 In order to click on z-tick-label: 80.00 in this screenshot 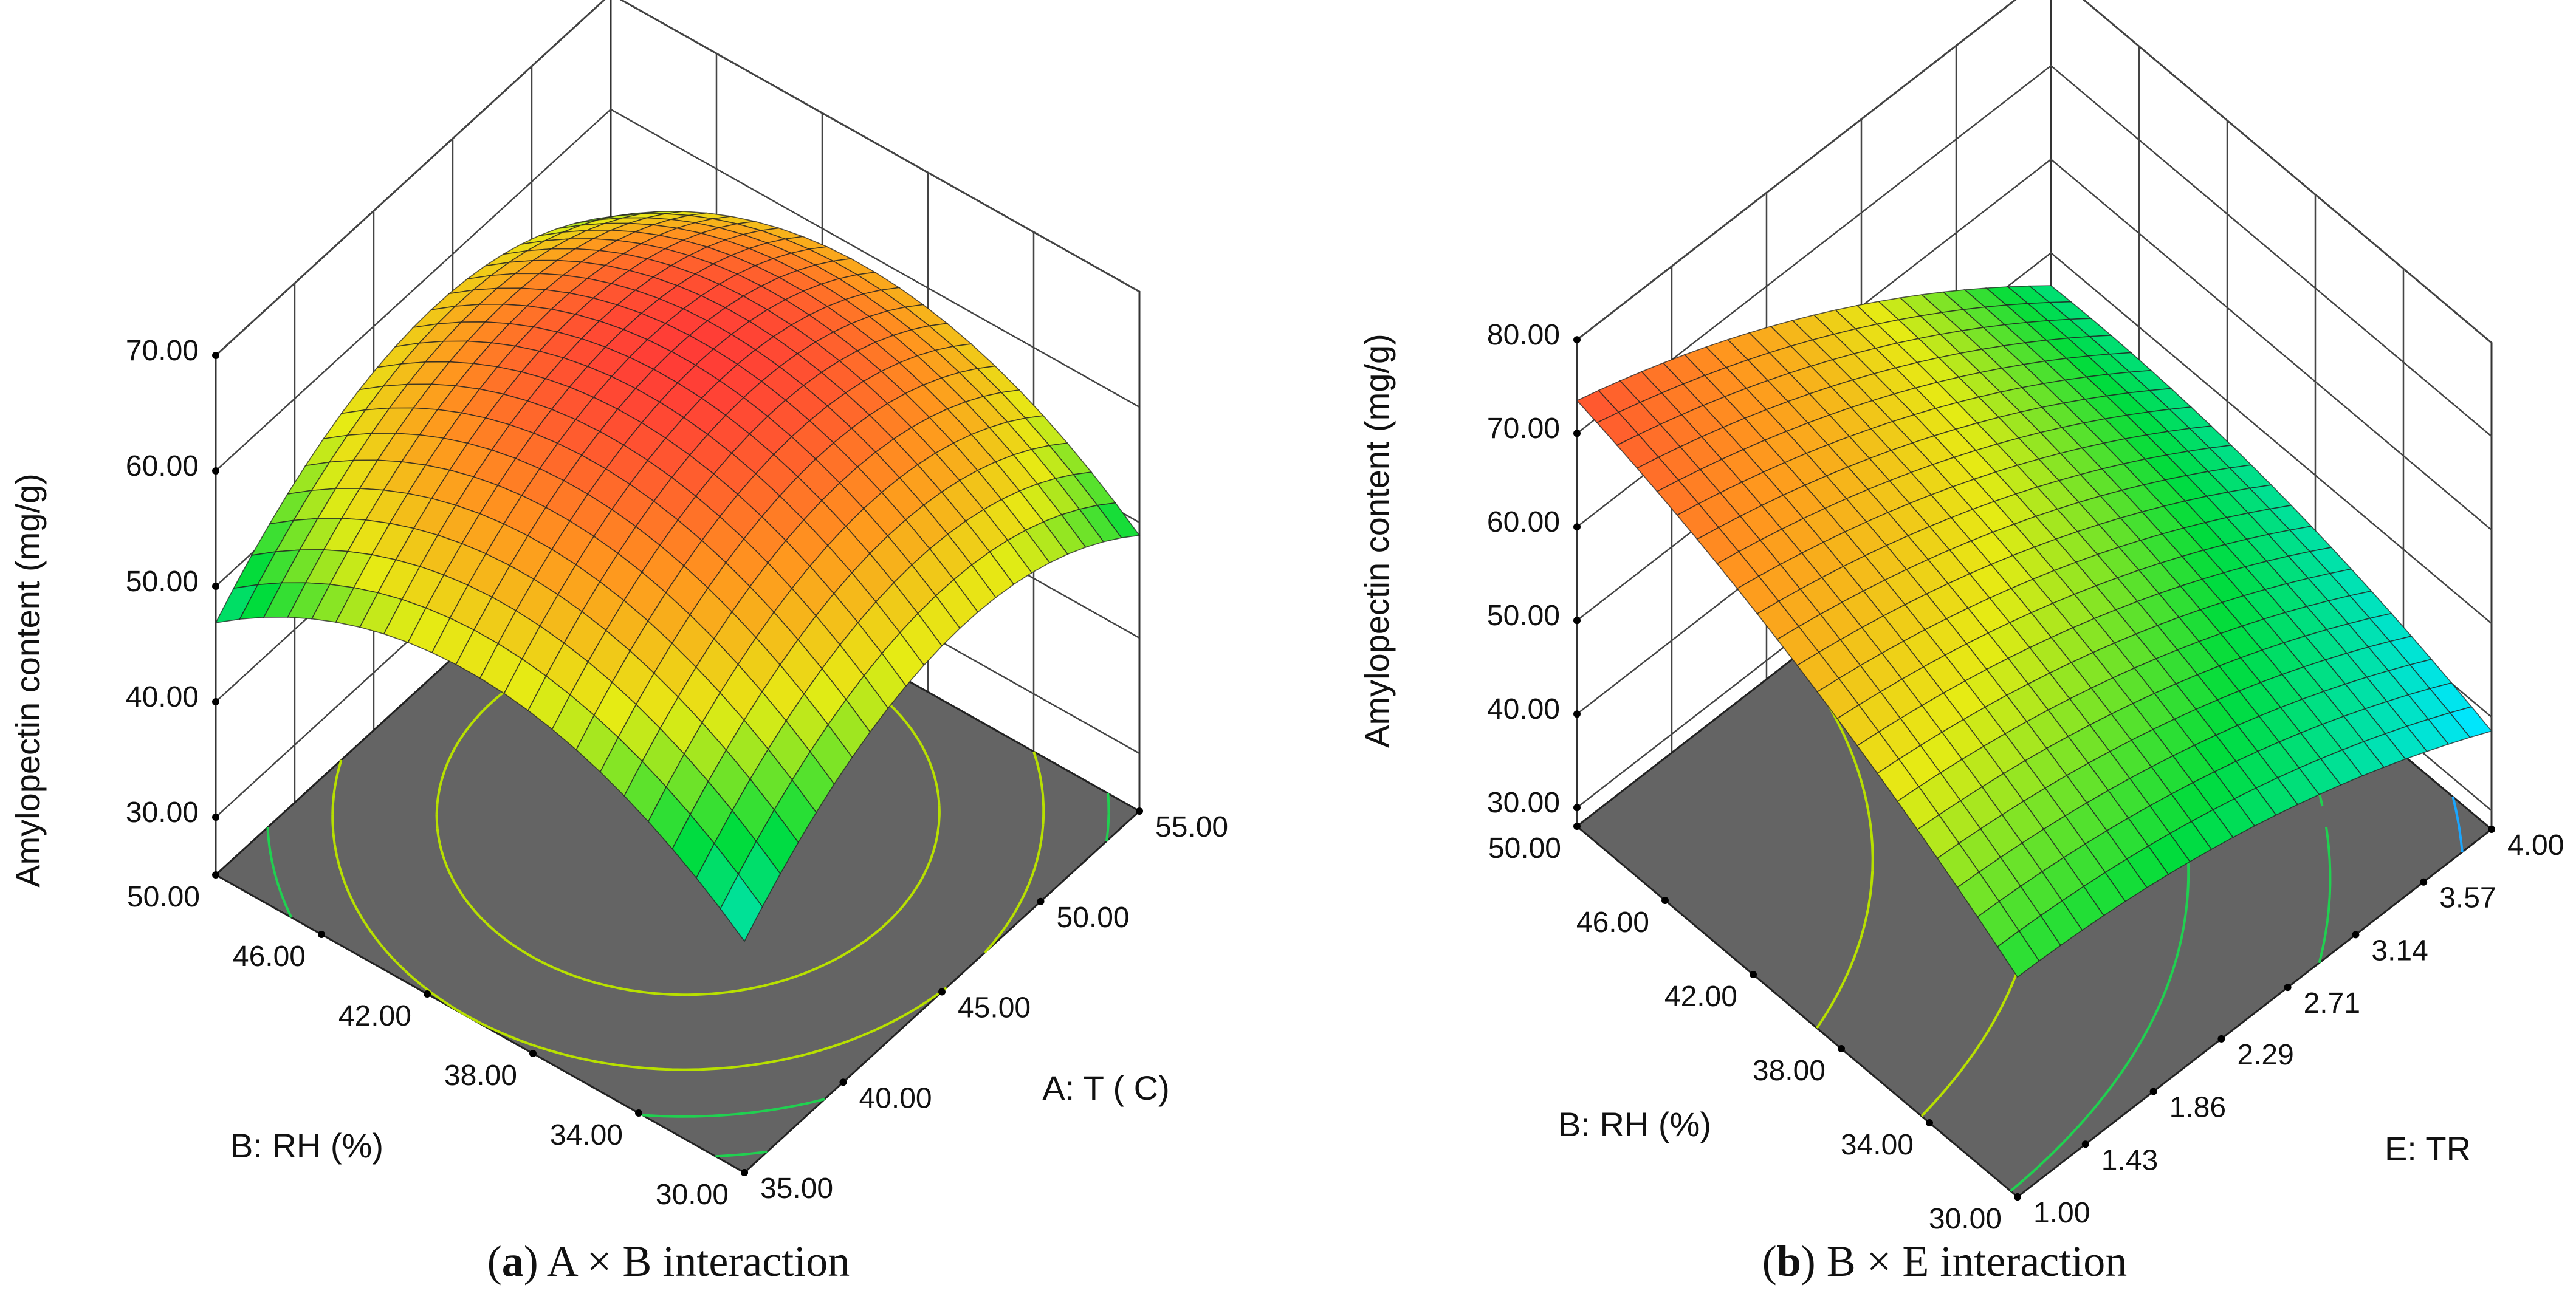, I will do `click(1523, 335)`.